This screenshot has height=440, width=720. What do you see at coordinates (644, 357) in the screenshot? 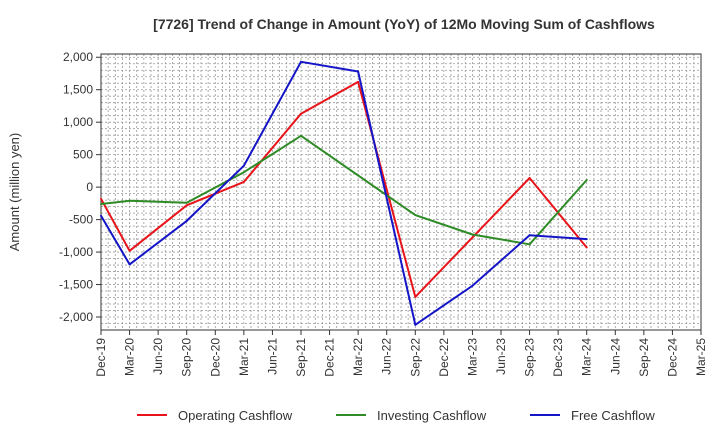
I see `x-tick-label: Sep-24` at bounding box center [644, 357].